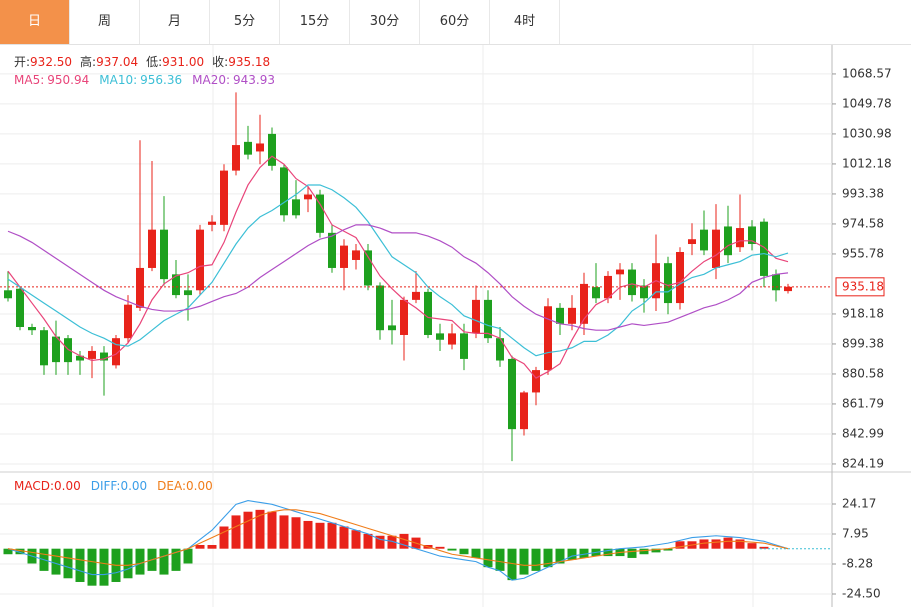  I want to click on period-tab: 日, so click(35, 22).